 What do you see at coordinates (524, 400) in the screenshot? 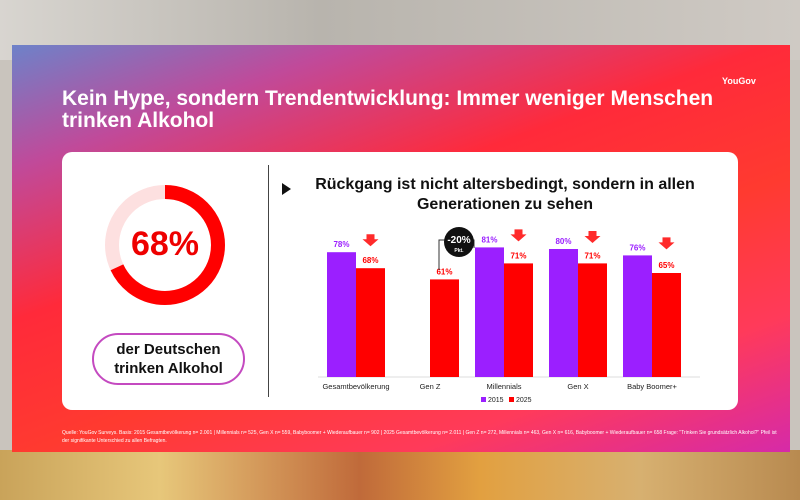
I see `legend-label: 2025` at bounding box center [524, 400].